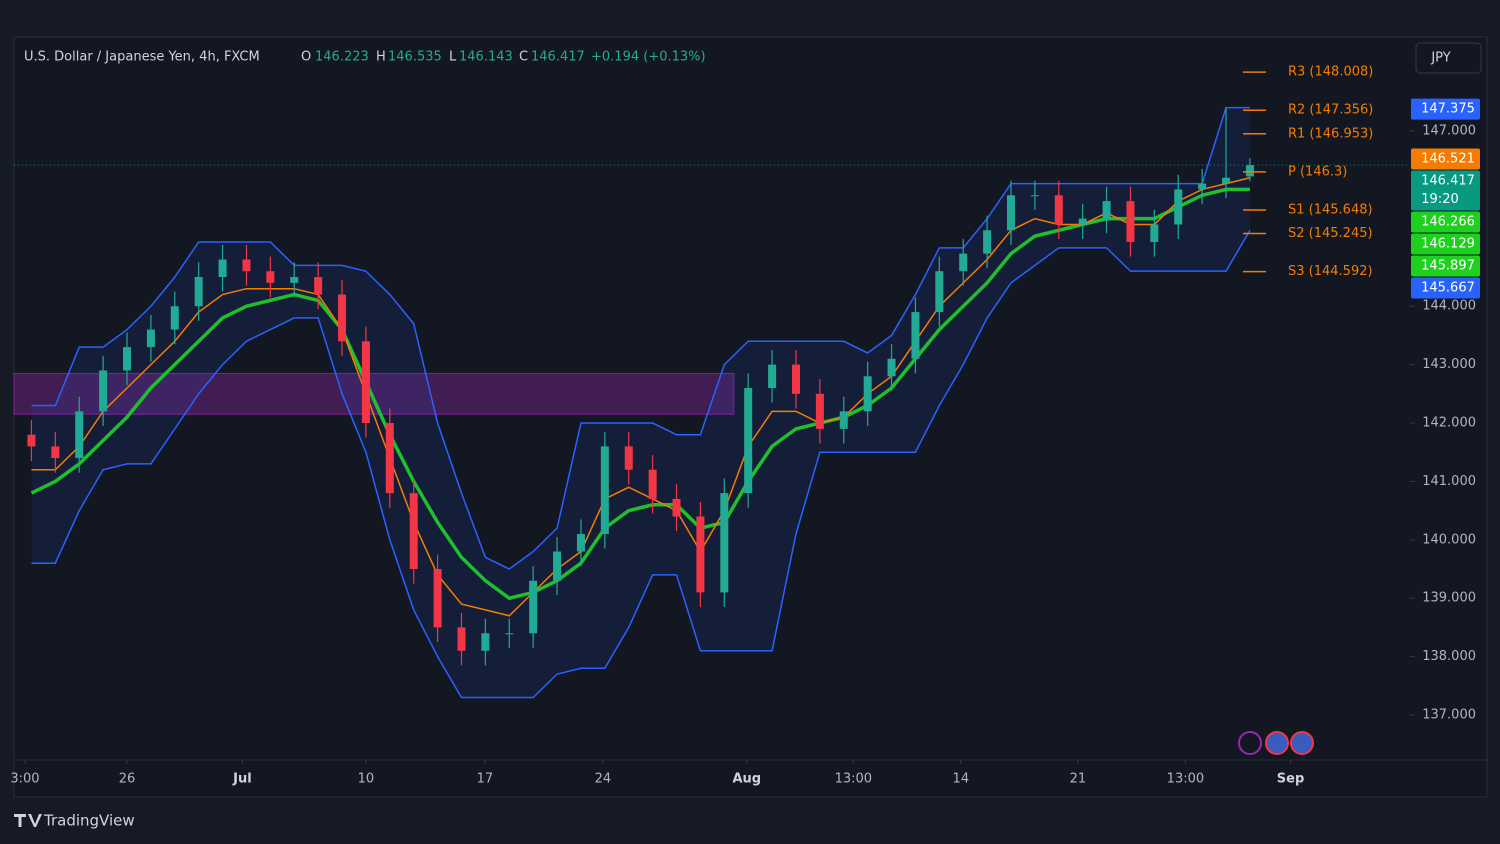  Describe the element at coordinates (24, 779) in the screenshot. I see `x-tick-label: 3:00` at that location.